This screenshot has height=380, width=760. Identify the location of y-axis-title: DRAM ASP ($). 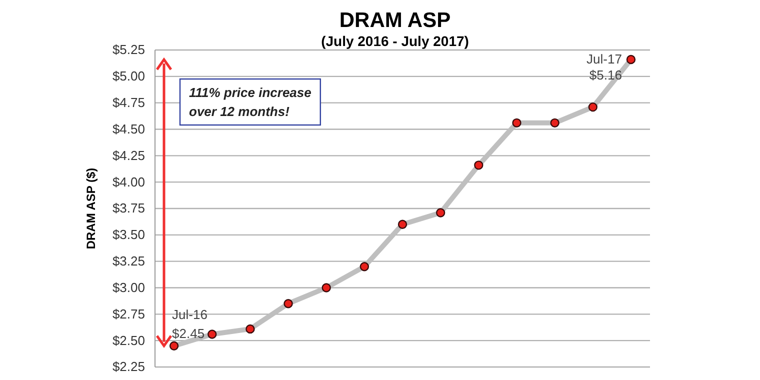
(91, 209).